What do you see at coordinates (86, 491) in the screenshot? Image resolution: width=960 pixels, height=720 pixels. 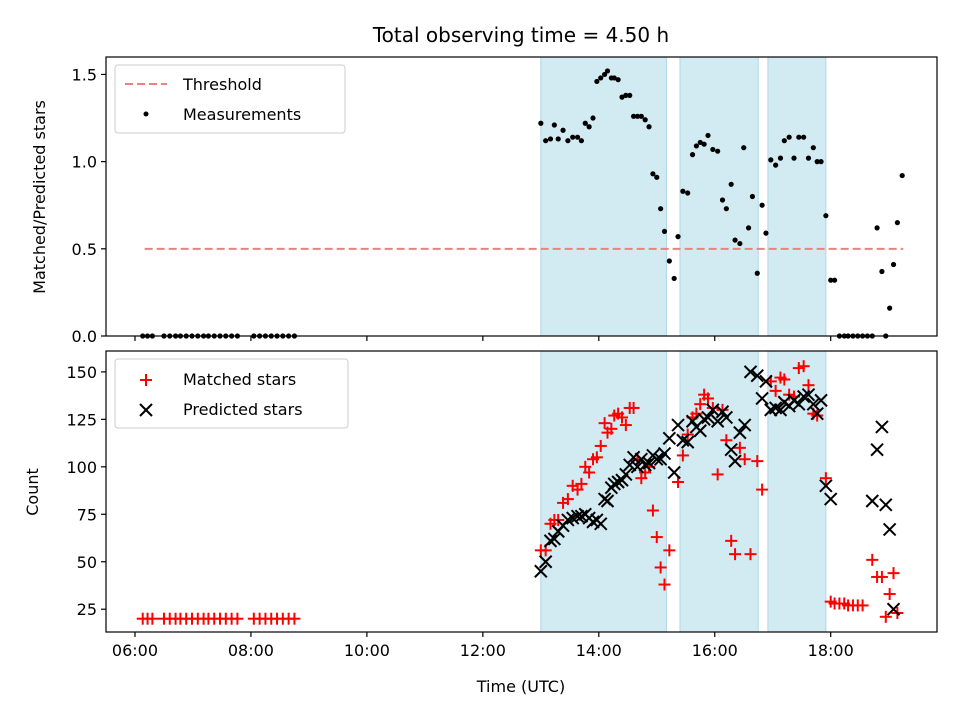 I see `bottom-y-ticks: 25 50 75 100 125 150` at bounding box center [86, 491].